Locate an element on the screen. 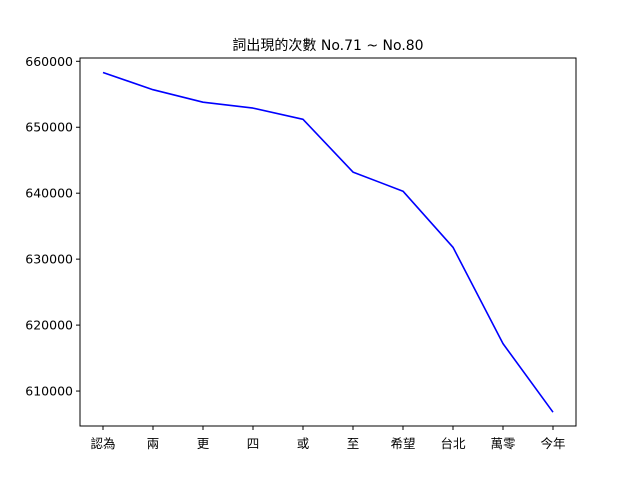 This screenshot has width=640, height=484. y-tick-label: 660000 is located at coordinates (49, 61).